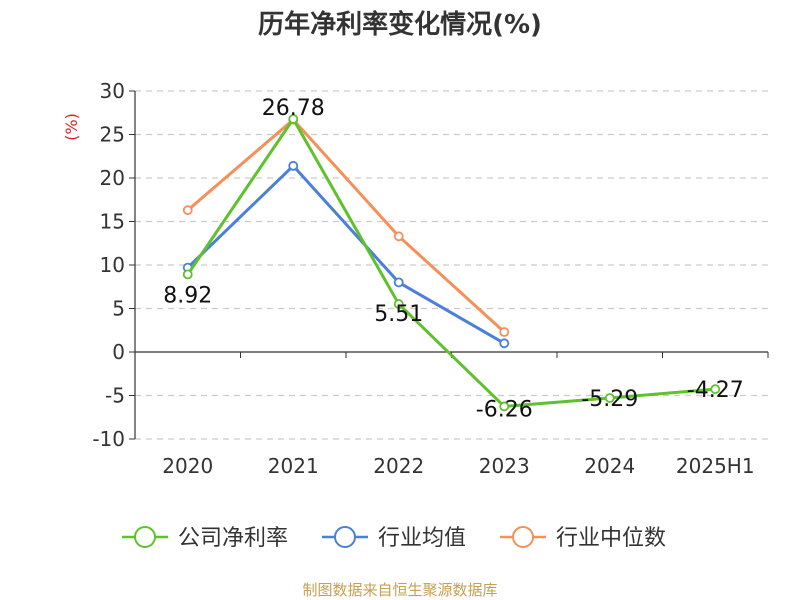 Image resolution: width=800 pixels, height=600 pixels. Describe the element at coordinates (112, 178) in the screenshot. I see `y-tick-label: 20` at that location.